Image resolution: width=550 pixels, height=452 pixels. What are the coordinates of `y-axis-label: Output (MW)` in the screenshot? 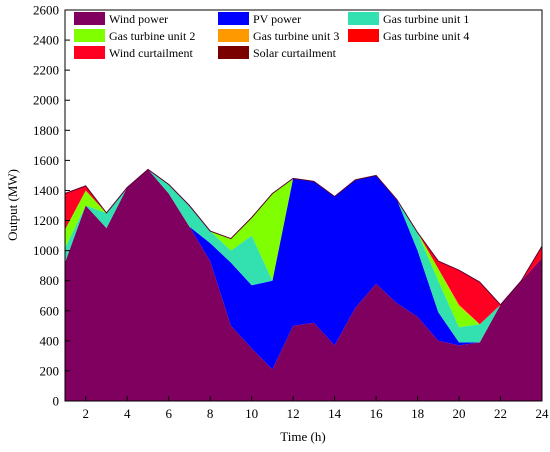 It's located at (12, 205).